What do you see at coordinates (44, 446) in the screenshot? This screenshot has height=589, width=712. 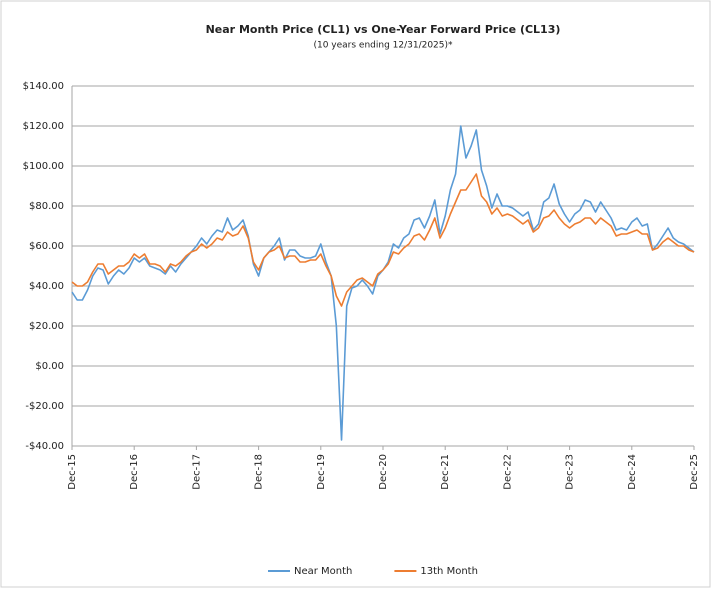 I see `y-tick-label: -$40.00` at bounding box center [44, 446].